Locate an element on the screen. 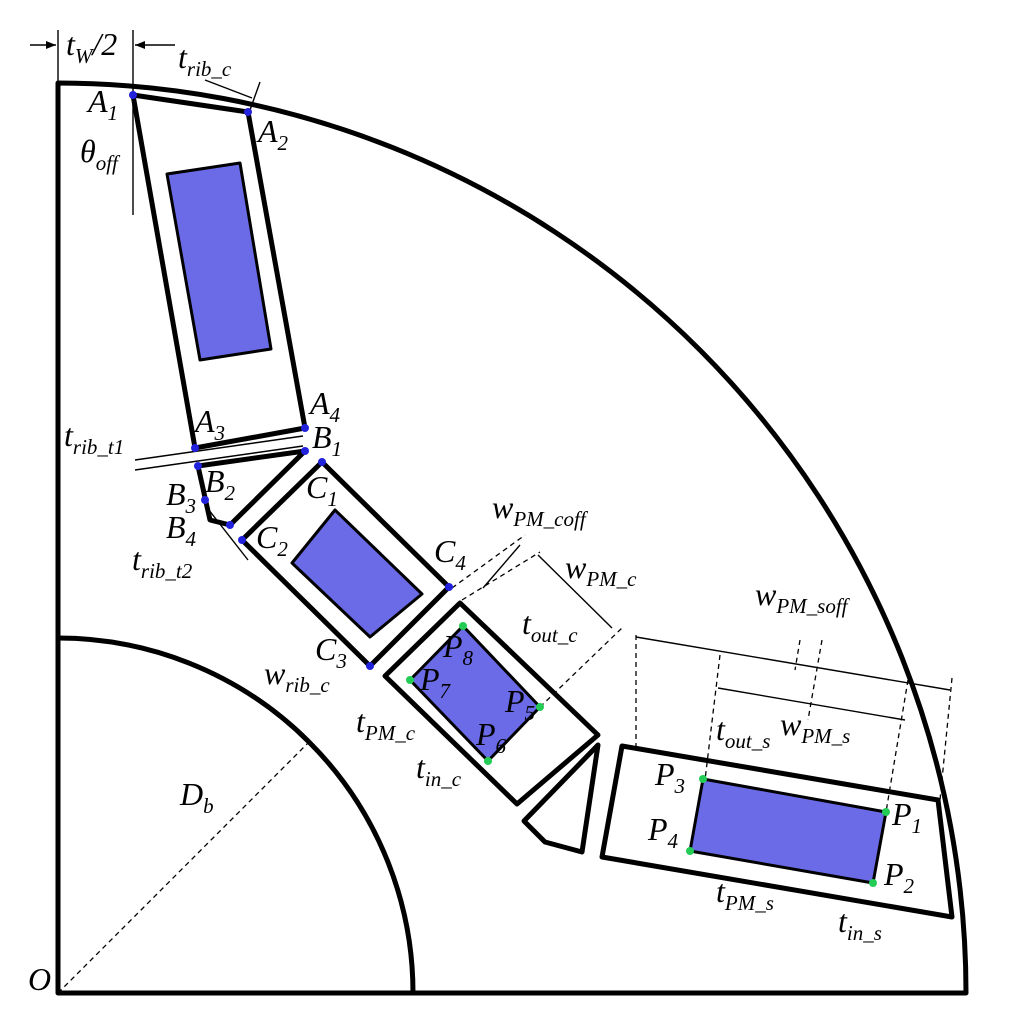 The image size is (1010, 1015). ws-ext-f is located at coordinates (797, 655).